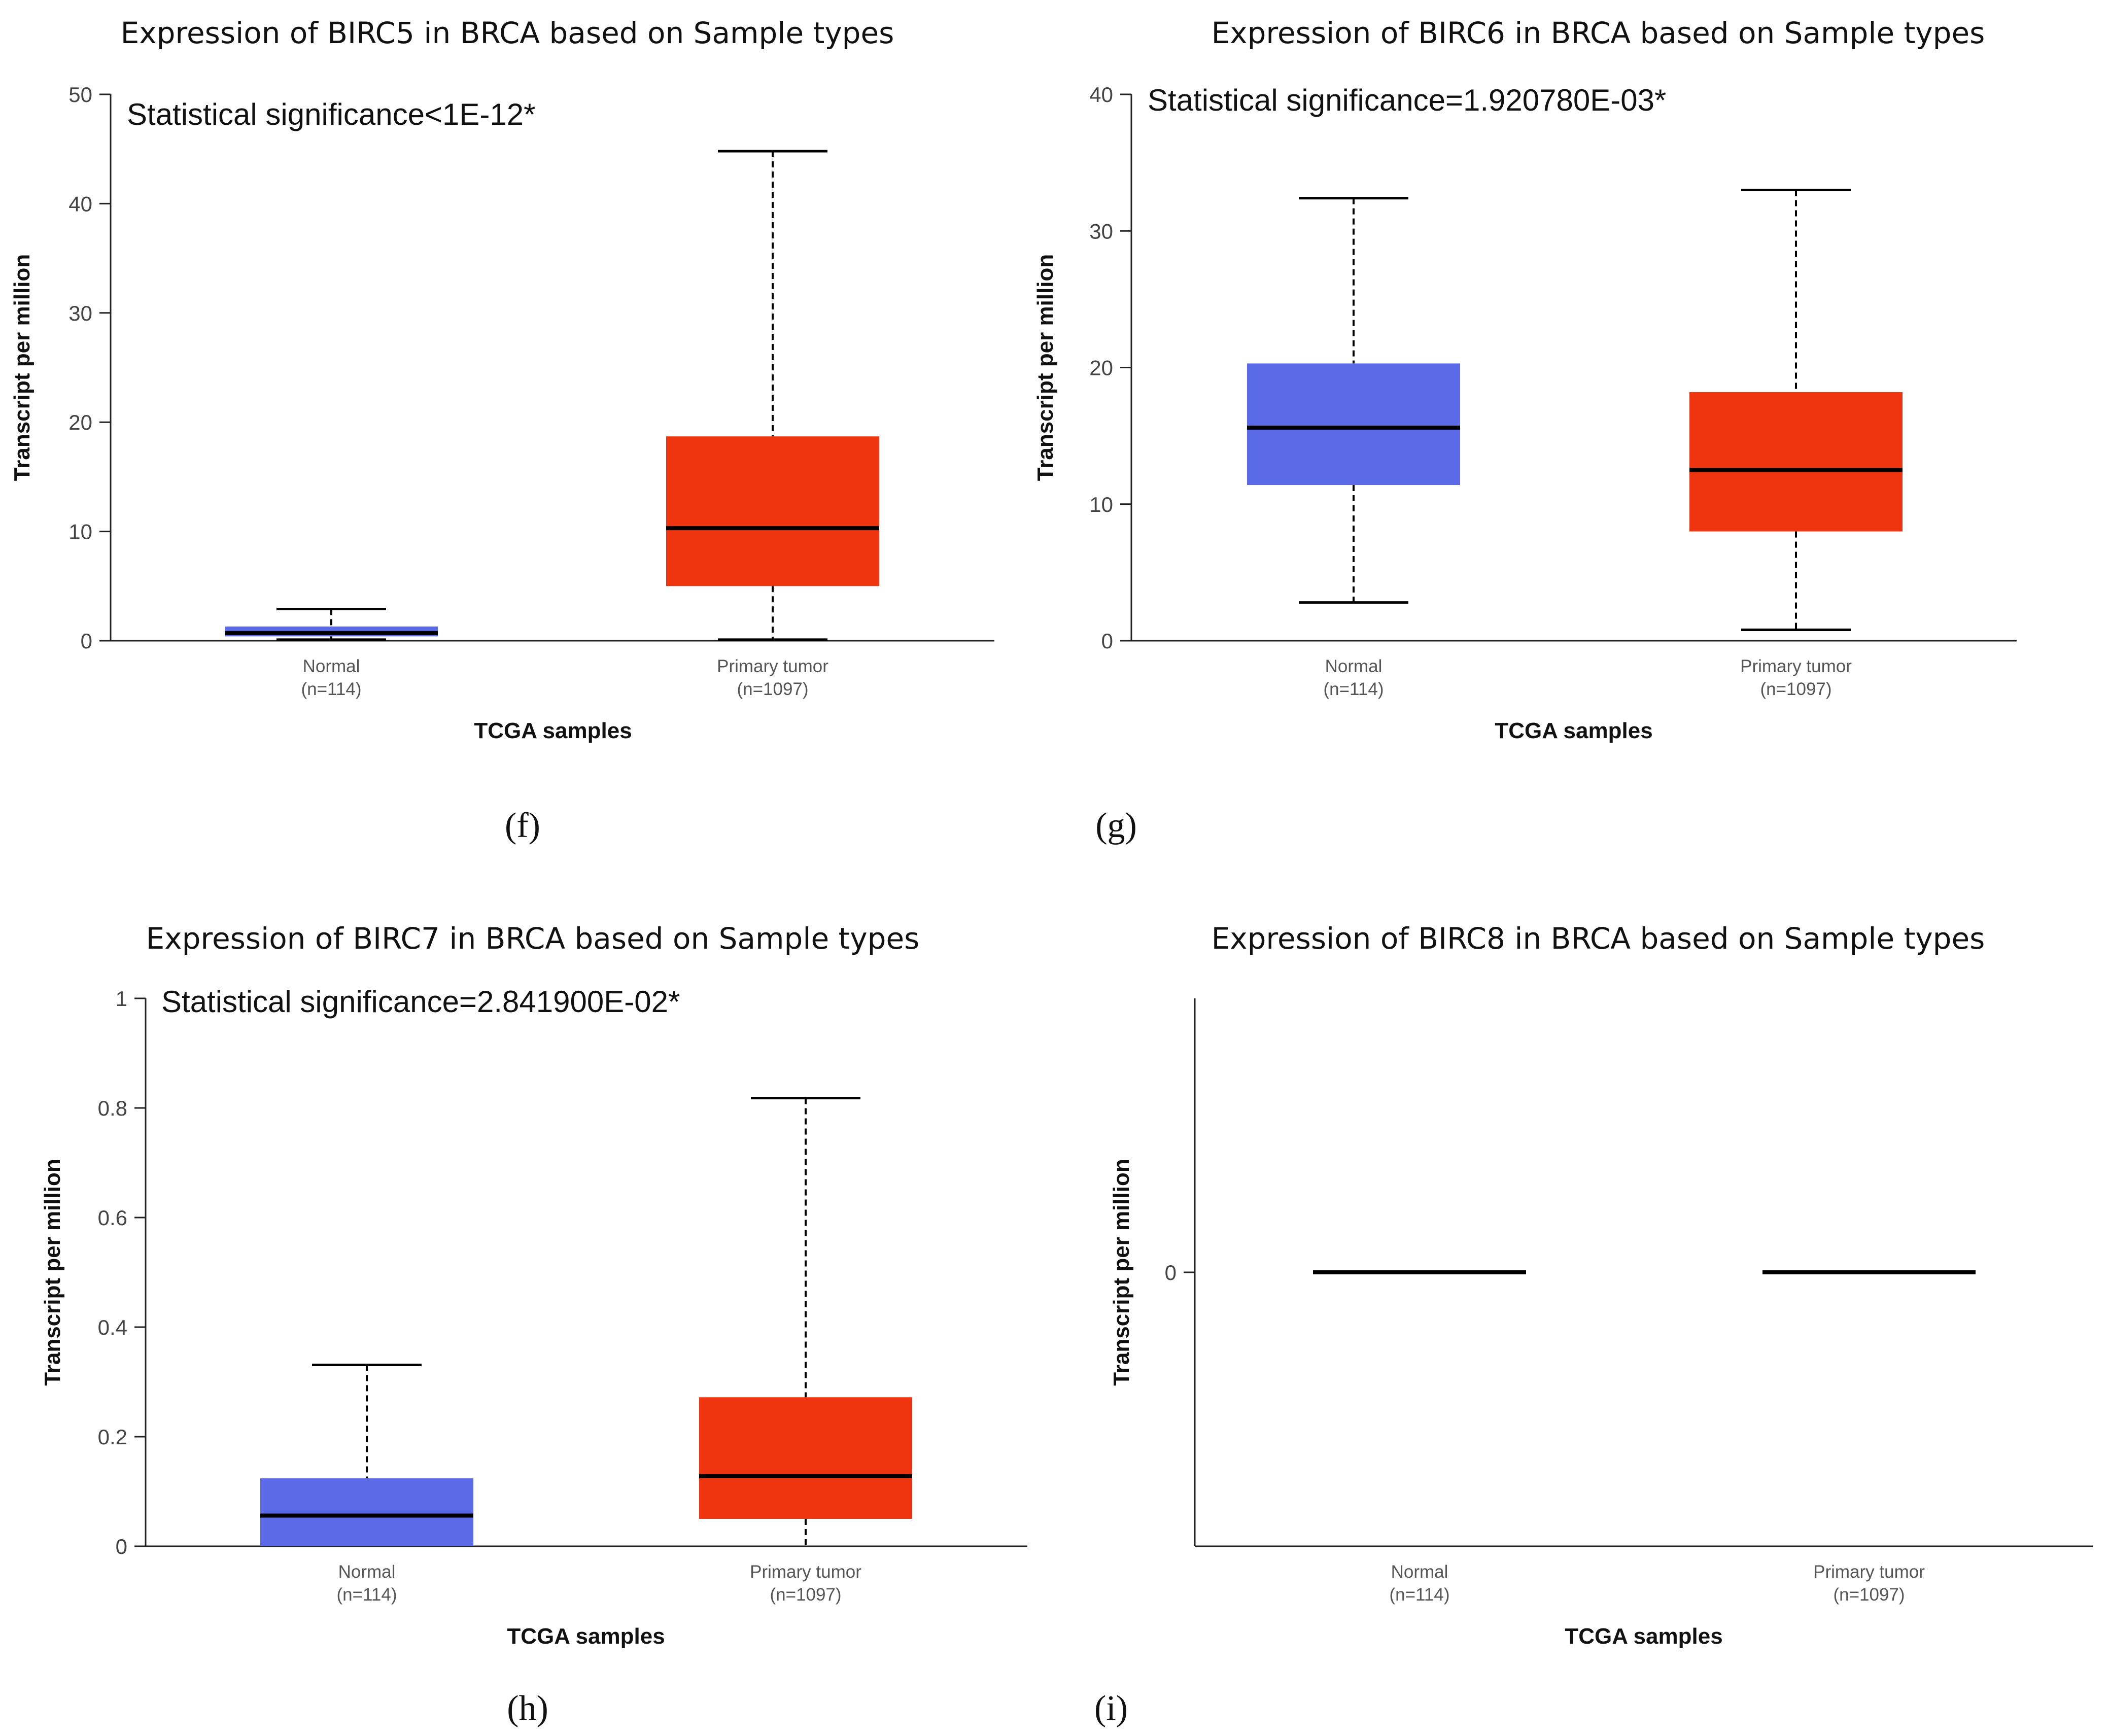 The height and width of the screenshot is (1736, 2109). I want to click on significance-label: Statistical significance=2.841900E-02*, so click(420, 1002).